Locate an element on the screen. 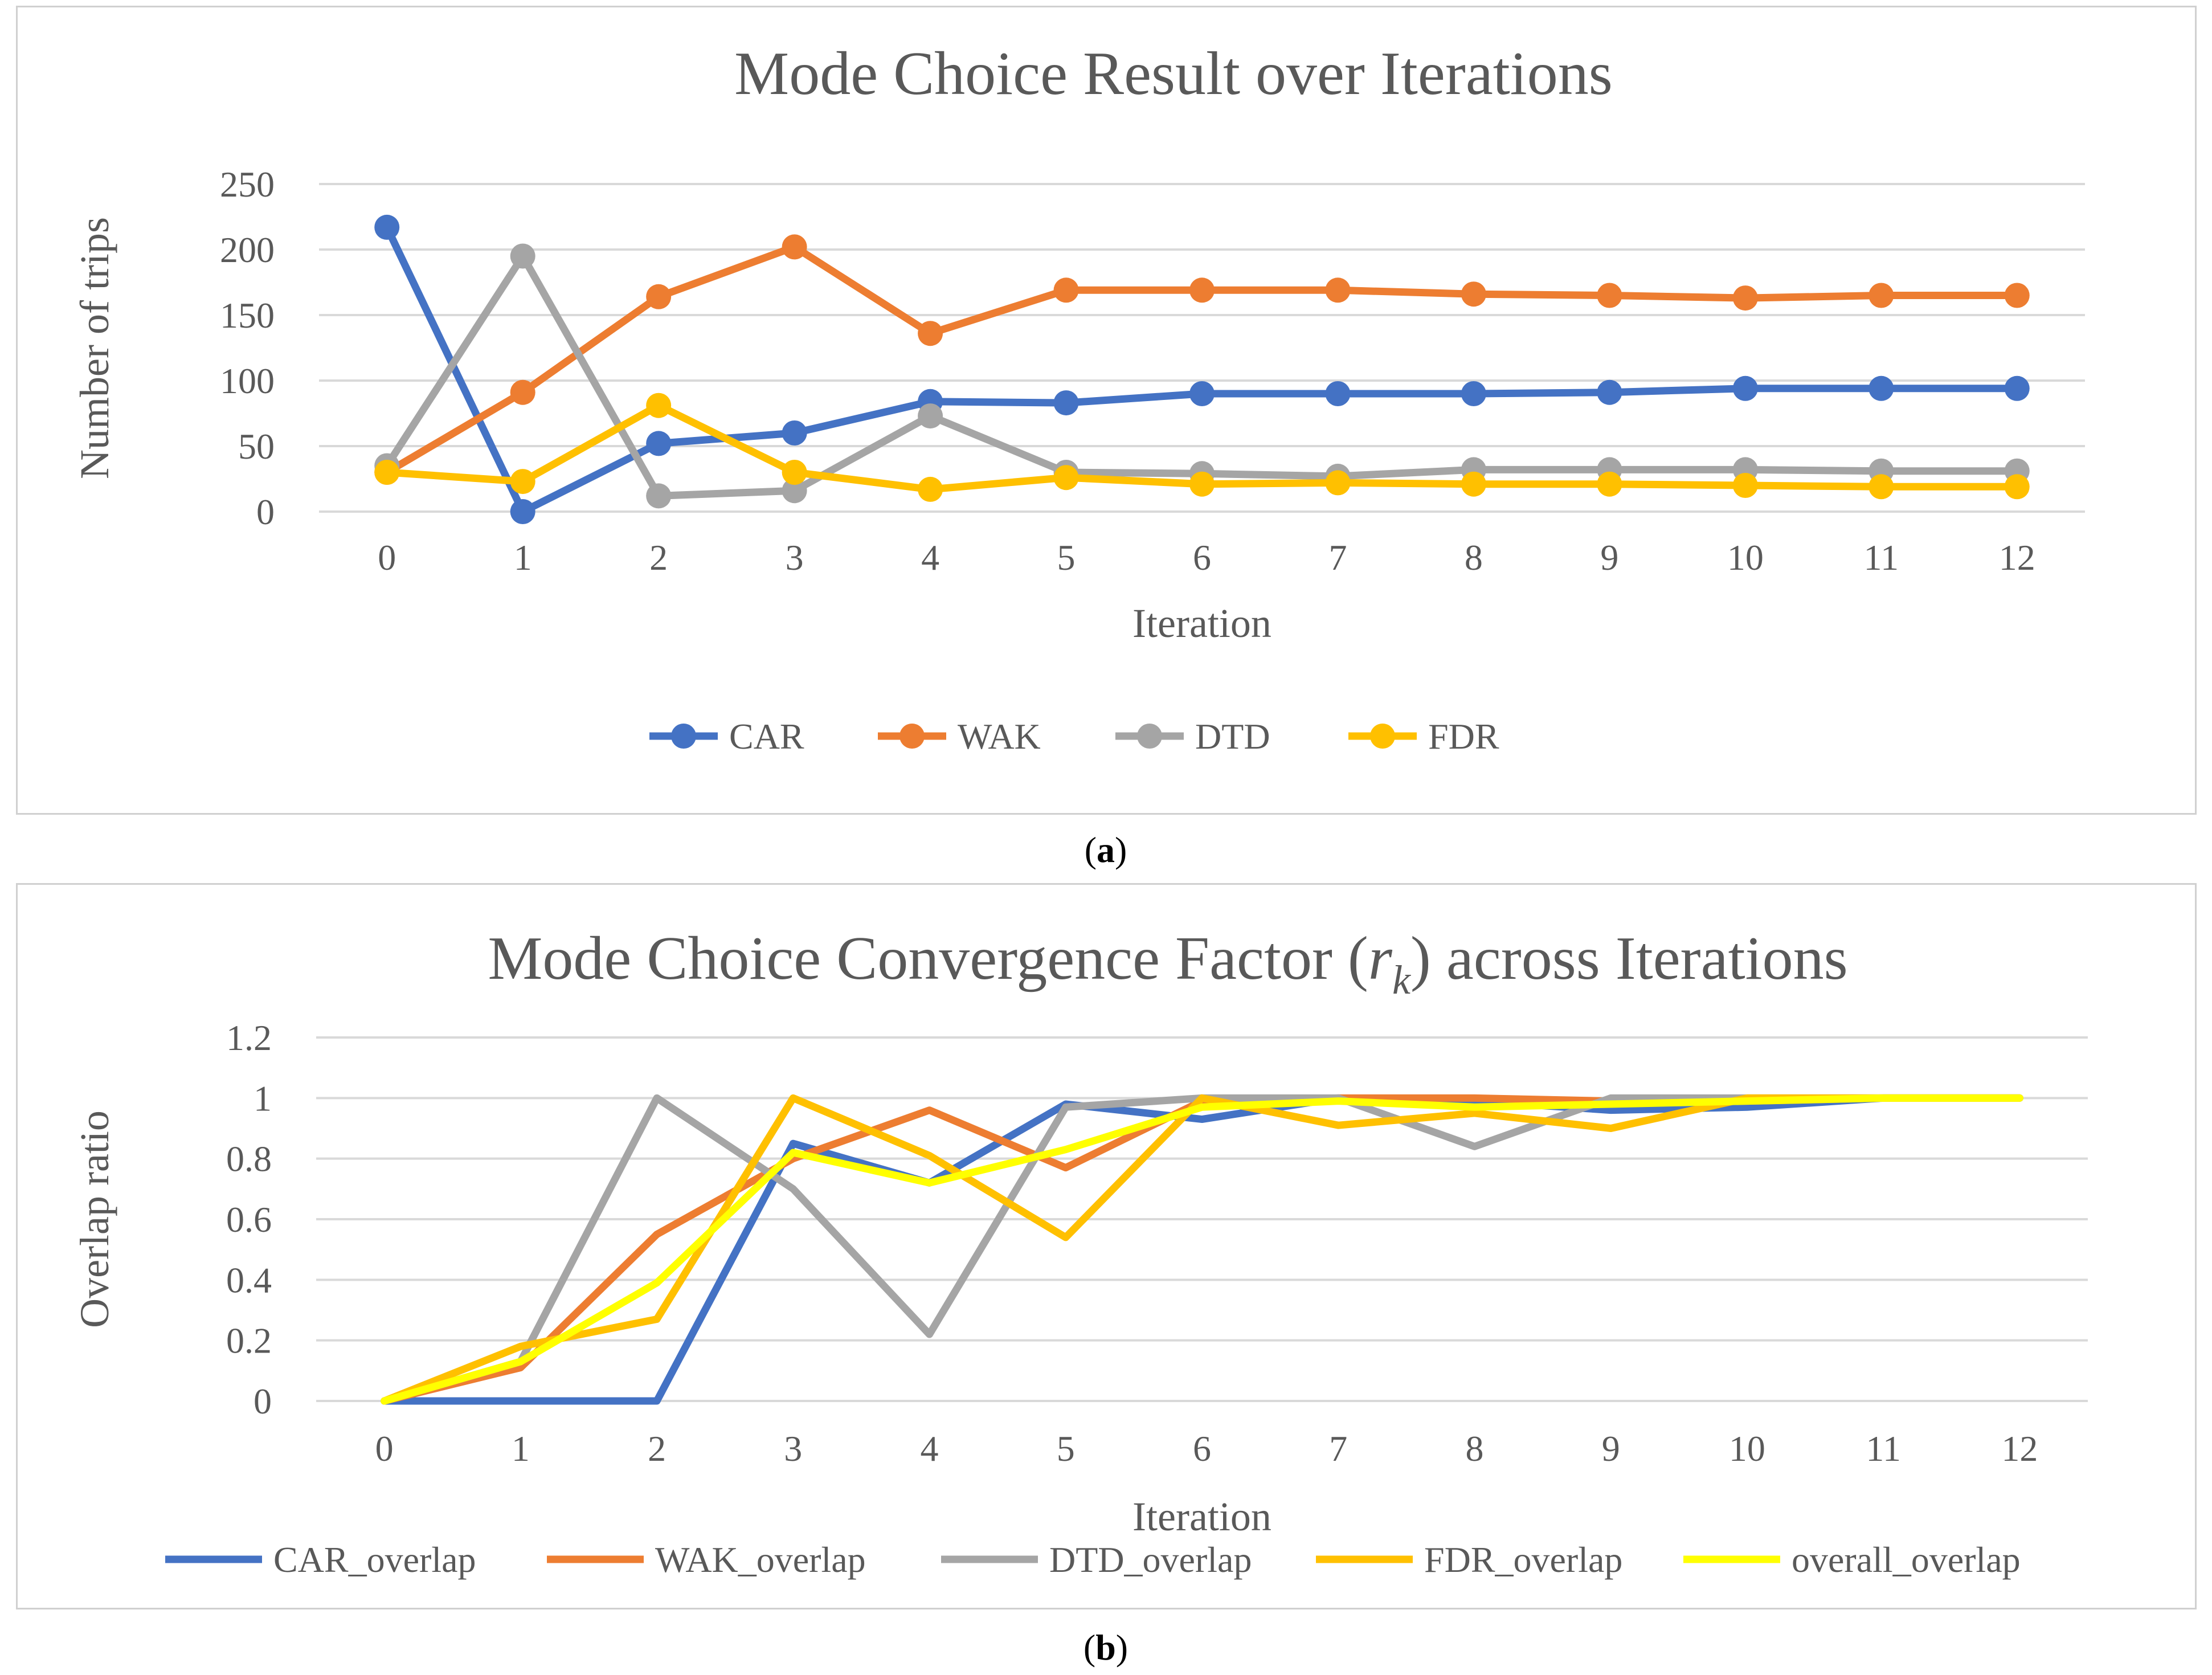  caption-a: (a) is located at coordinates (1105, 850).